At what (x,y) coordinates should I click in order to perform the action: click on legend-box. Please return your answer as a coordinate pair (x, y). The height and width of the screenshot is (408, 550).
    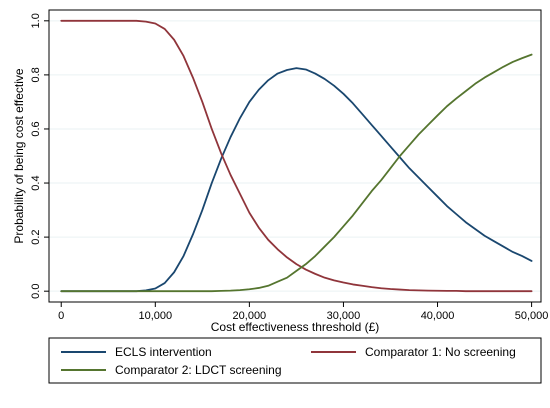
    Looking at the image, I should click on (295, 360).